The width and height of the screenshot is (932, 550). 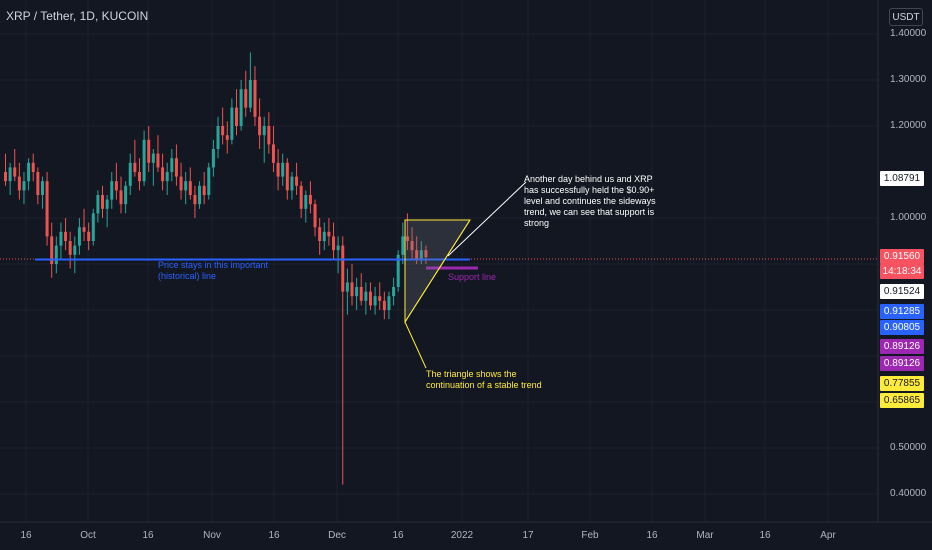 What do you see at coordinates (77, 16) in the screenshot?
I see `chart-title: XRP / Tether, 1D, KUCOIN` at bounding box center [77, 16].